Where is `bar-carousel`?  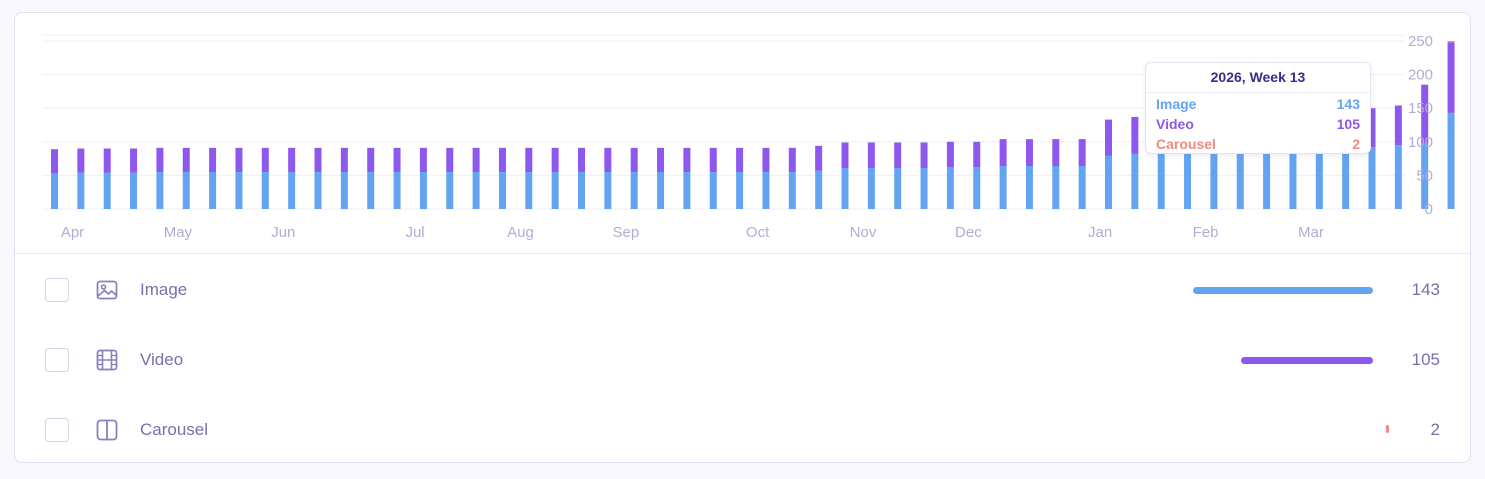 bar-carousel is located at coordinates (1451, 42).